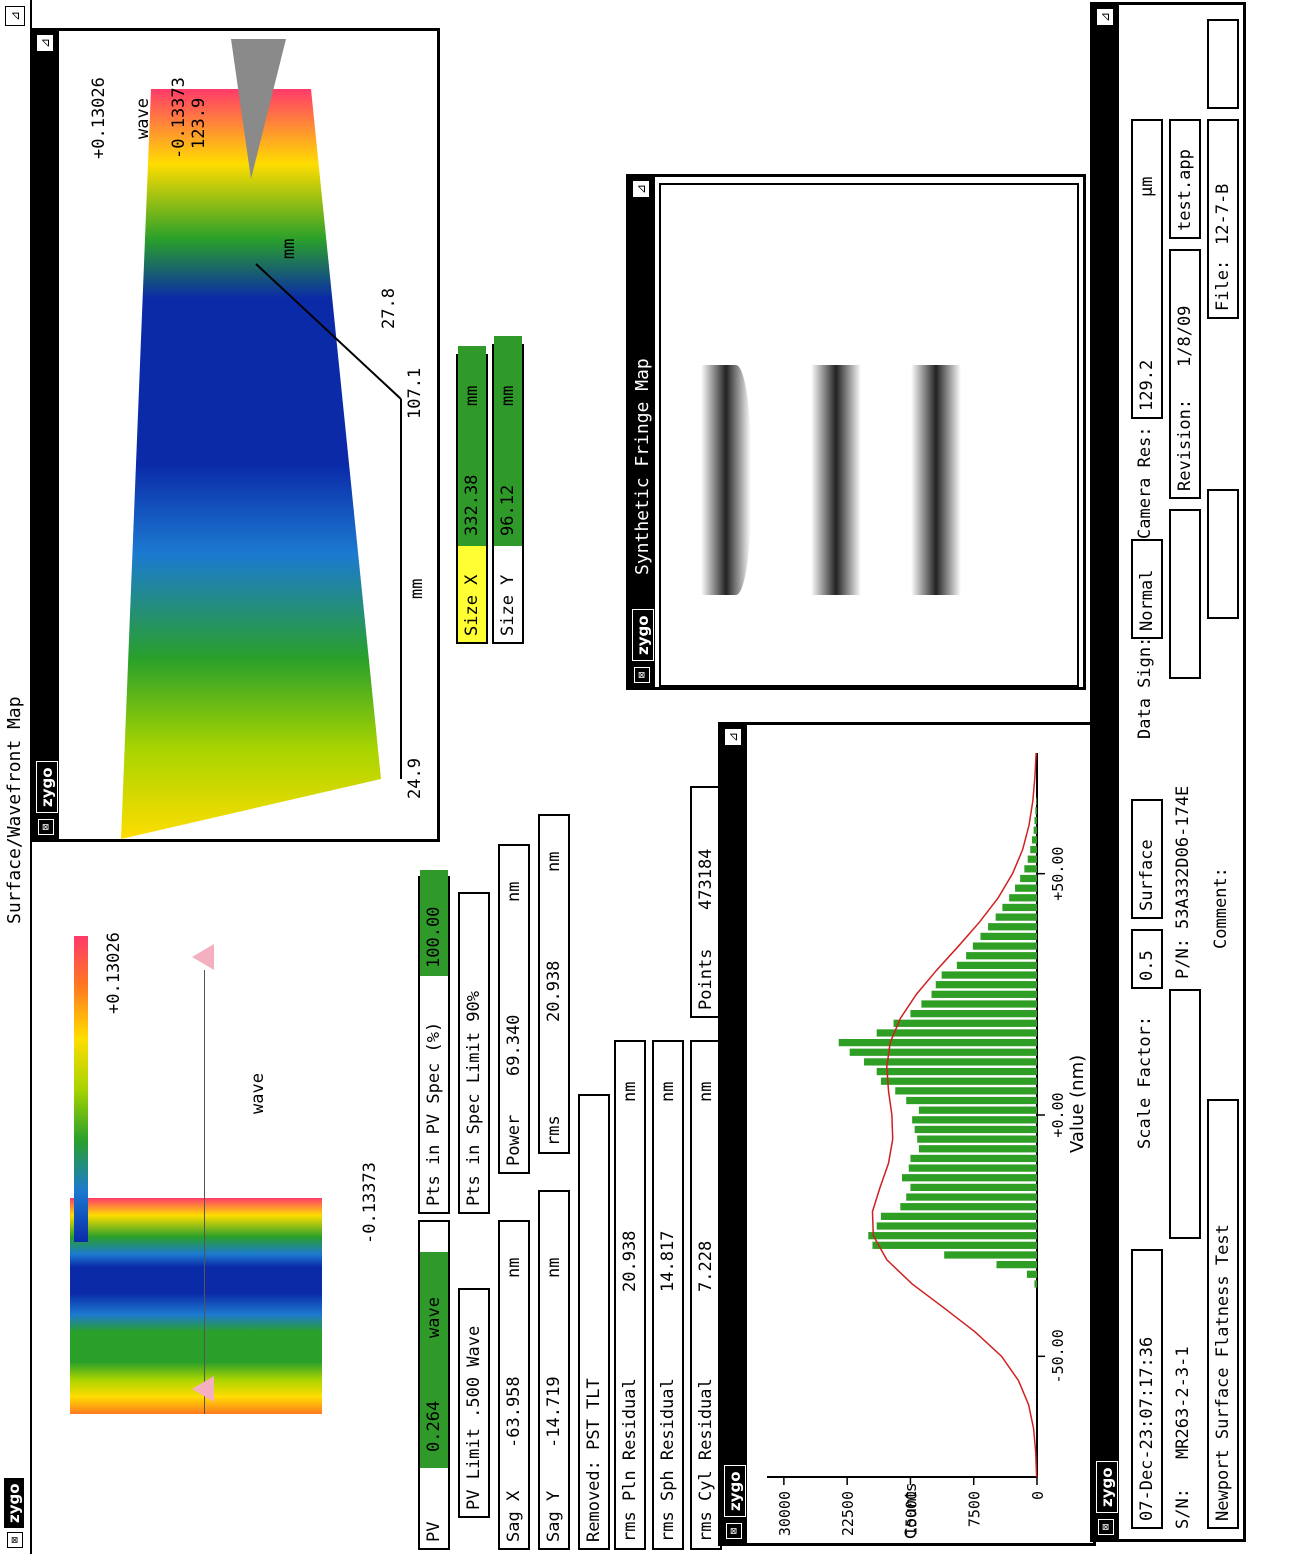  What do you see at coordinates (16, 777) in the screenshot?
I see `main-titlebar: ⊠ zygo Surface/Wavefront Map ⊿` at bounding box center [16, 777].